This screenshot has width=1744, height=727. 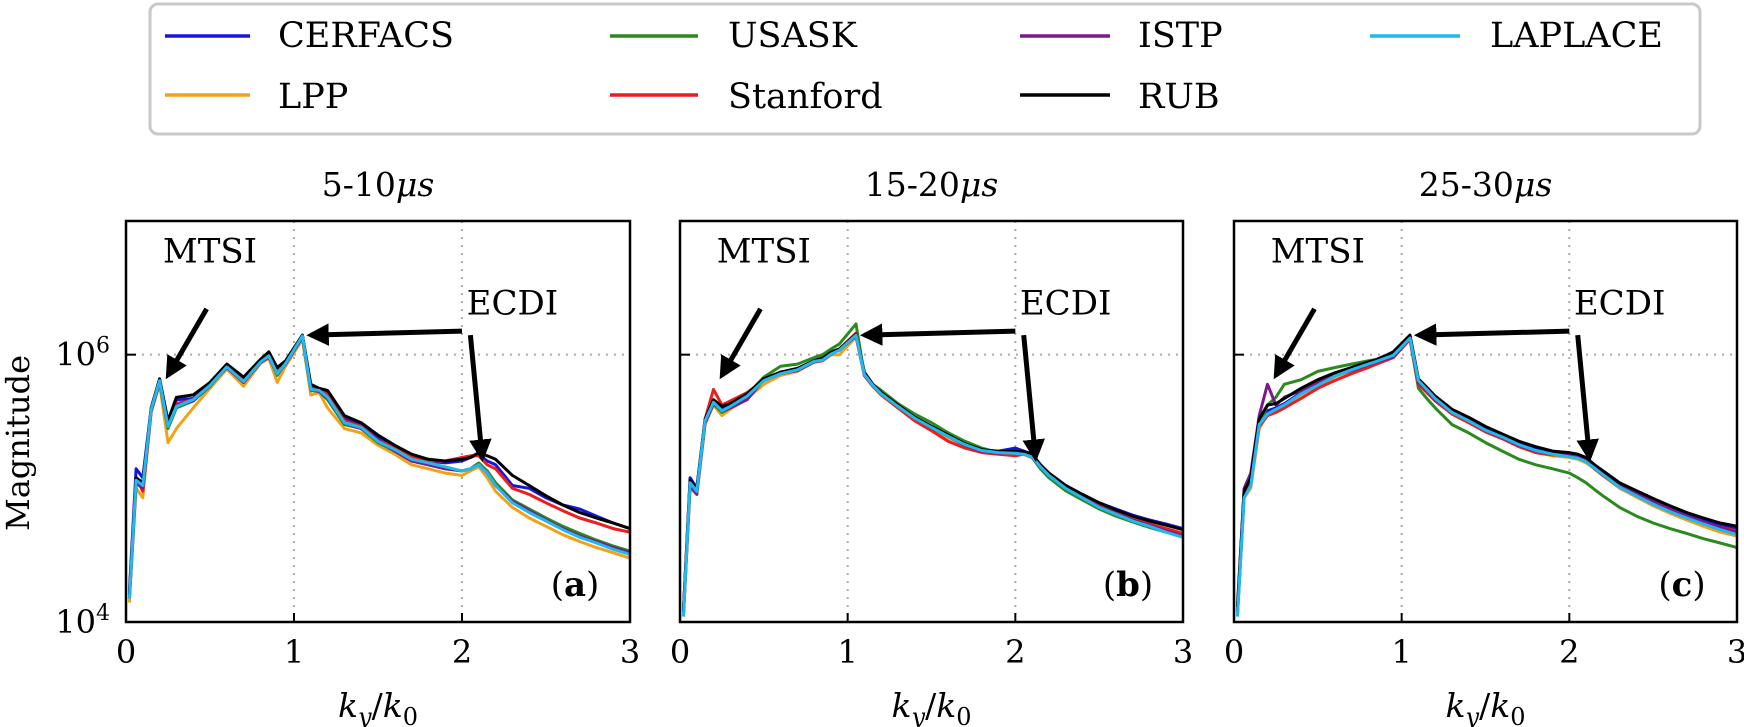 I want to click on legend-label-rub: RUB, so click(x=1179, y=97).